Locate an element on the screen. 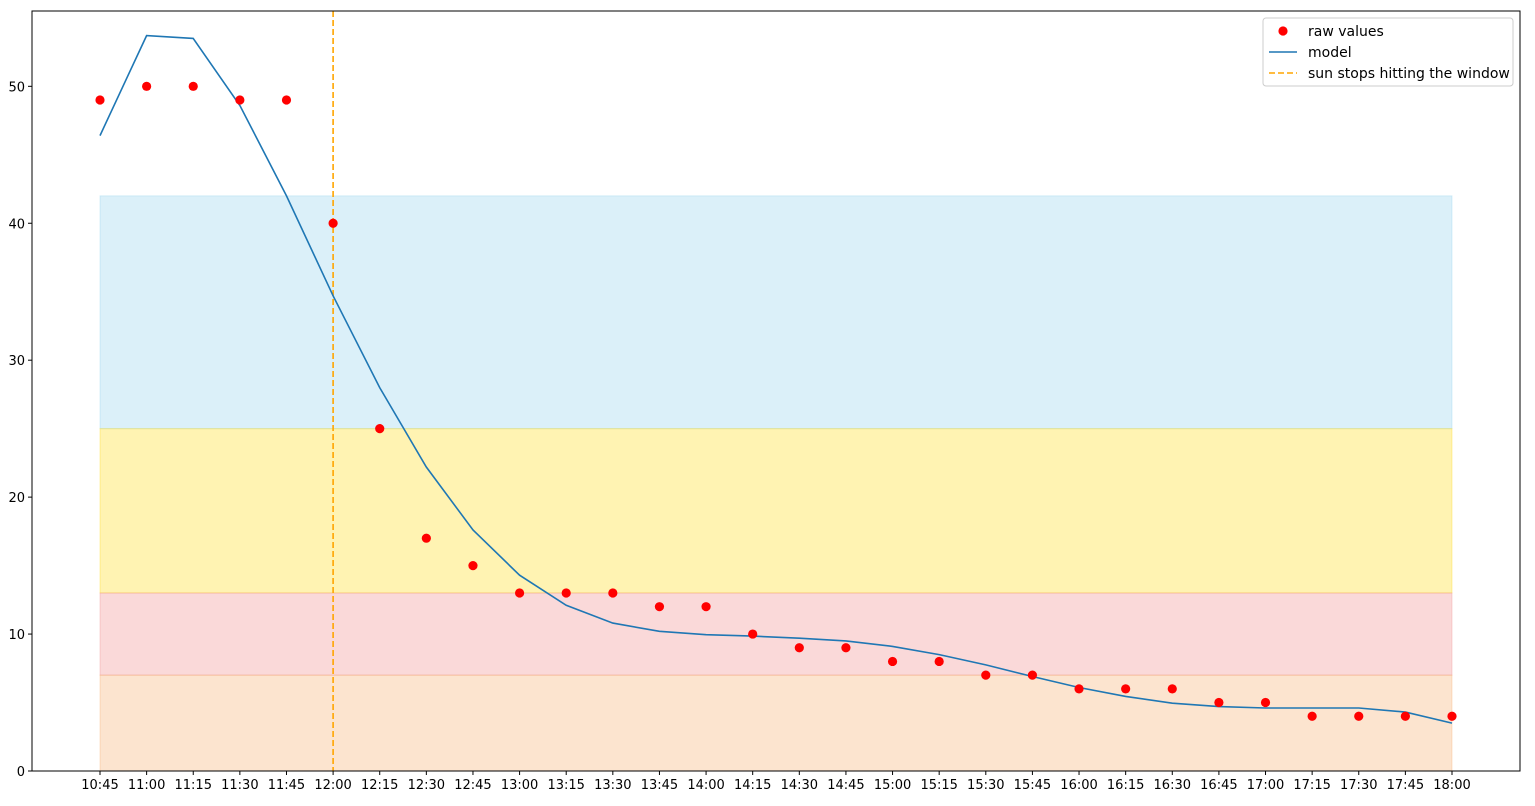 The height and width of the screenshot is (806, 1535). x-tick-label-27: 17:30 is located at coordinates (1358, 785).